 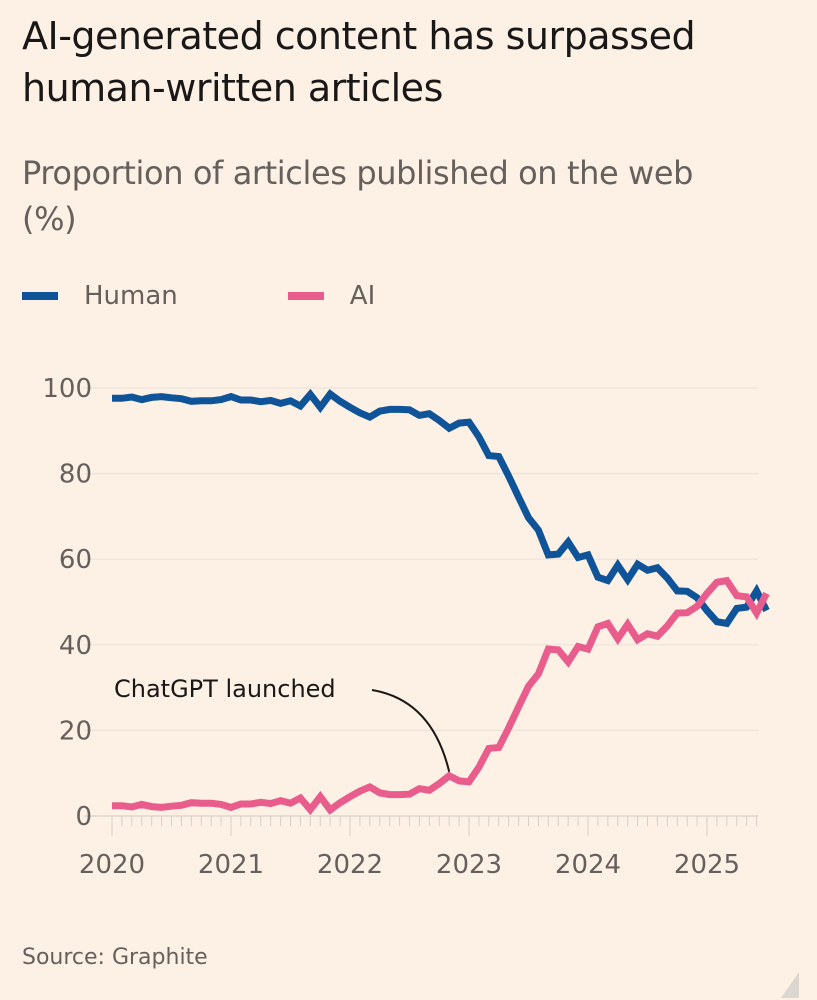 What do you see at coordinates (350, 865) in the screenshot?
I see `x-tick-label-2022: 2022` at bounding box center [350, 865].